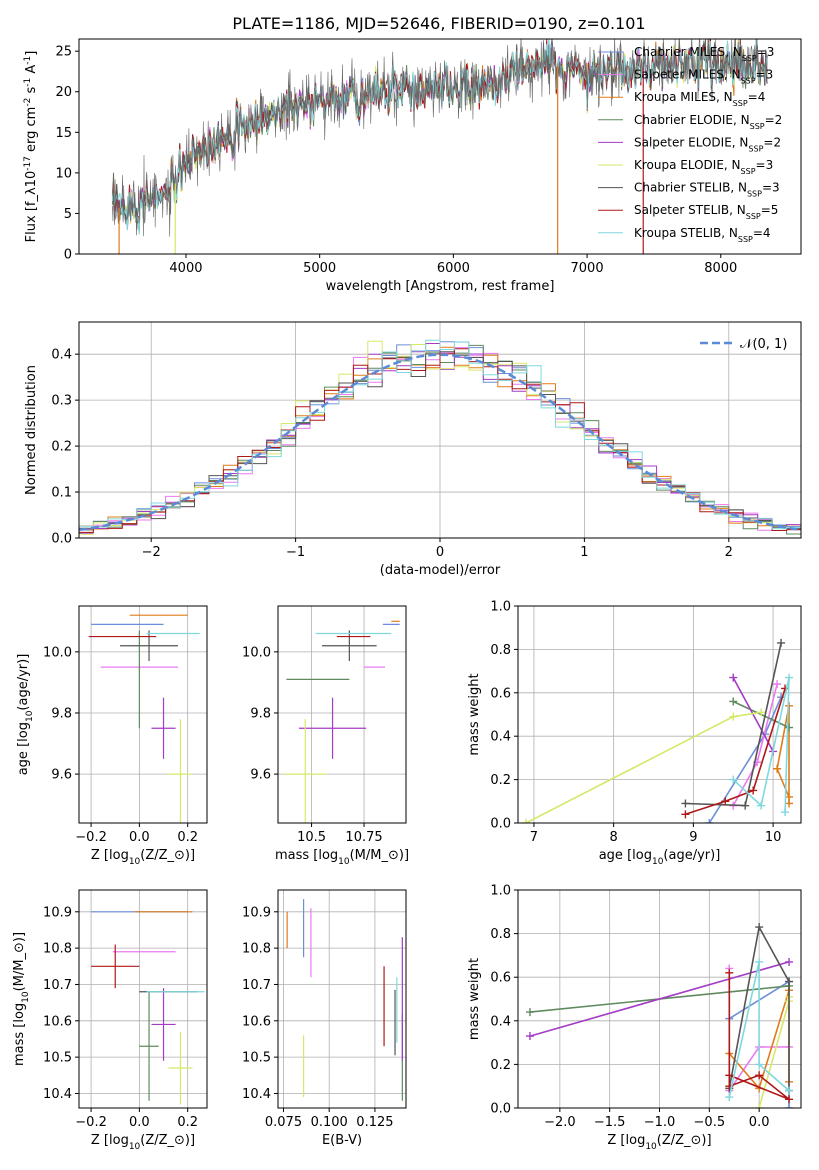 The width and height of the screenshot is (819, 1170). Describe the element at coordinates (311, 837) in the screenshot. I see `x-tick-label: 10.5` at that location.